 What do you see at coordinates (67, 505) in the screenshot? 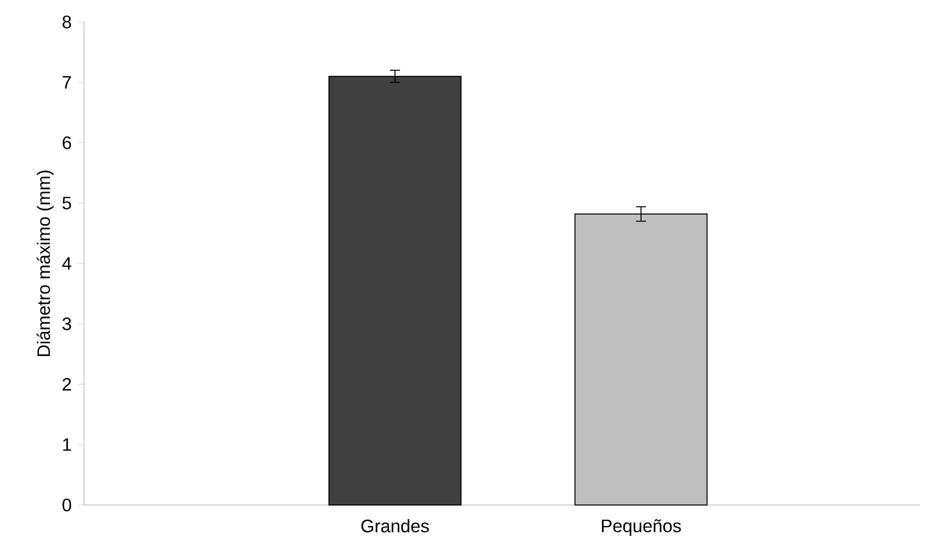
I see `y-tick-label: 0` at bounding box center [67, 505].